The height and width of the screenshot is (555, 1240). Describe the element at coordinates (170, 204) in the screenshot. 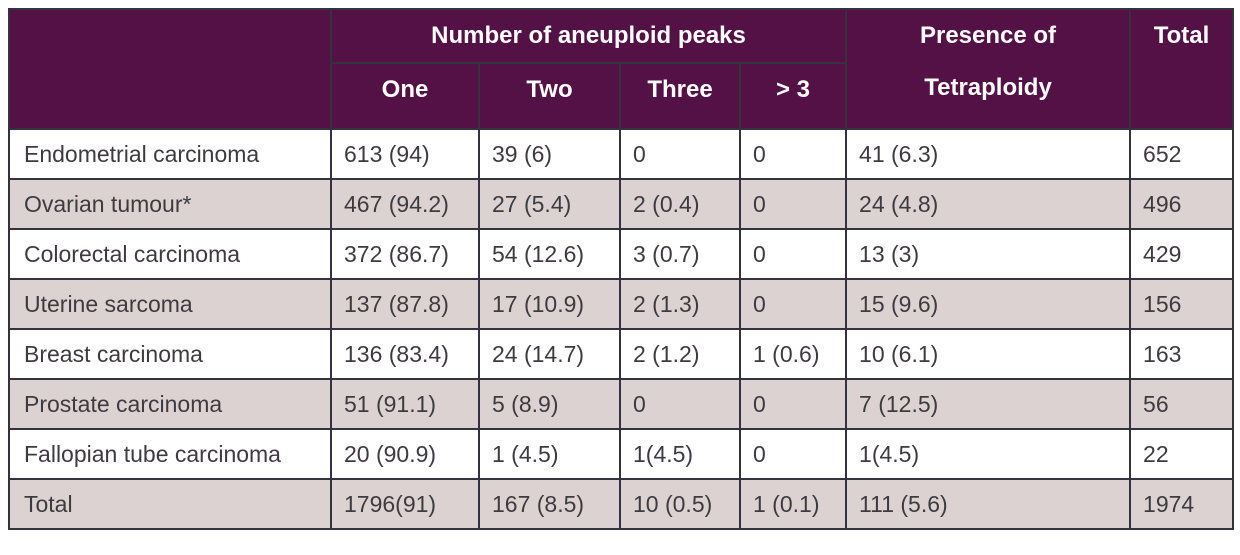

I see `row-label: Ovarian tumour*` at that location.